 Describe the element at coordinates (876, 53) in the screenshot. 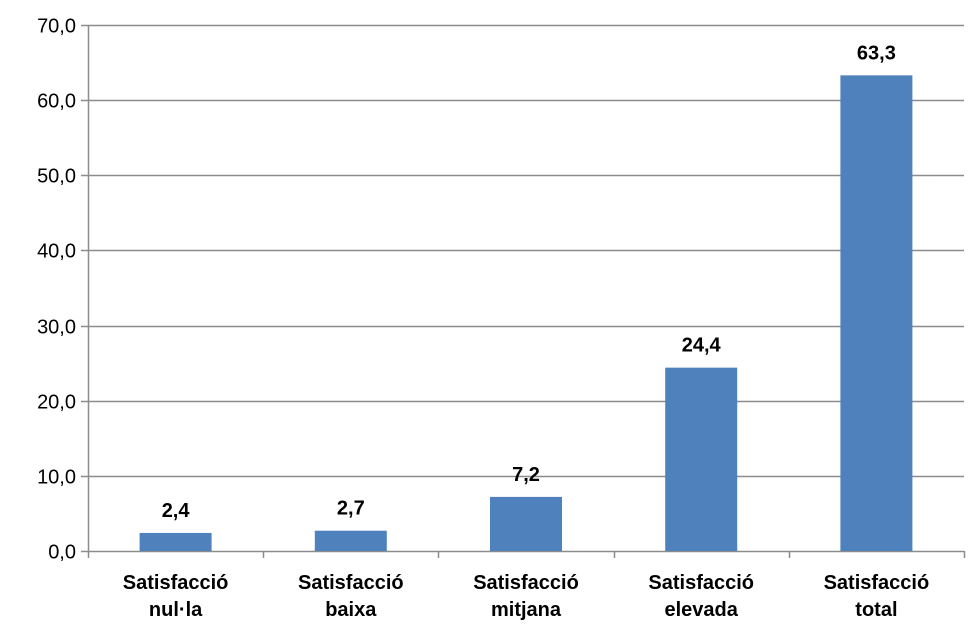

I see `data-label: 63,3` at that location.